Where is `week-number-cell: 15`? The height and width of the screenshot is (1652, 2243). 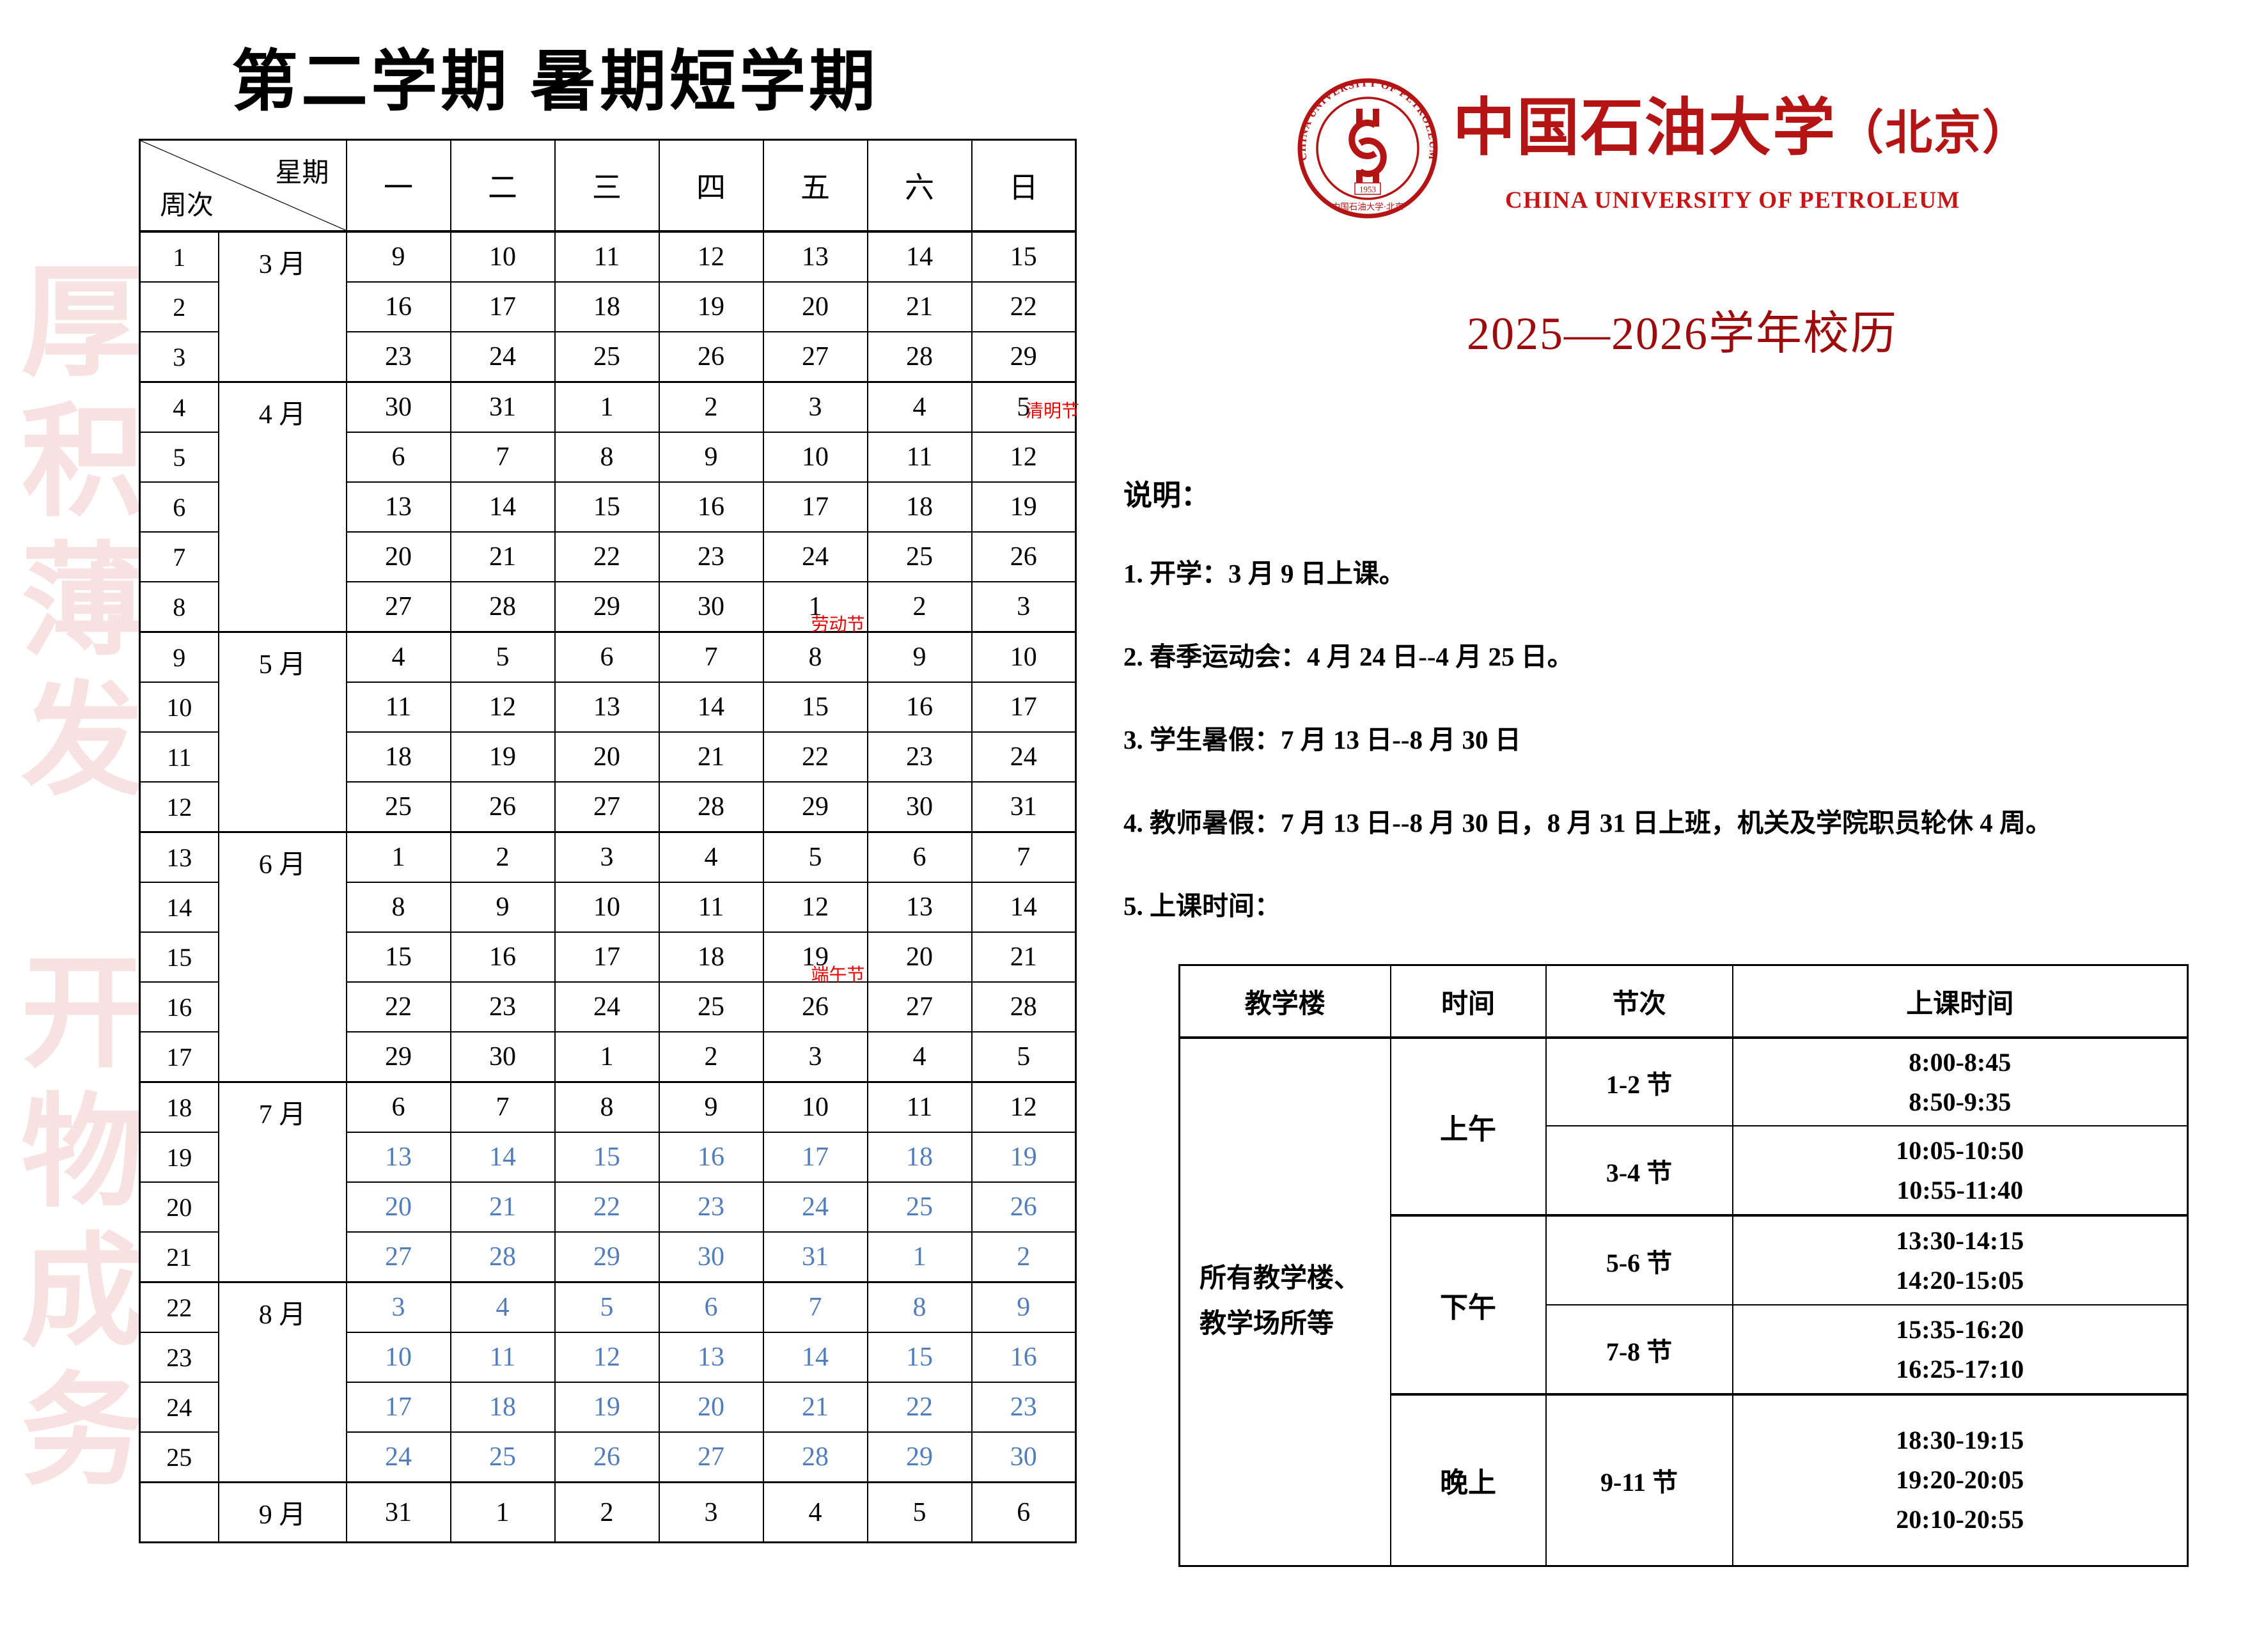
week-number-cell: 15 is located at coordinates (179, 957).